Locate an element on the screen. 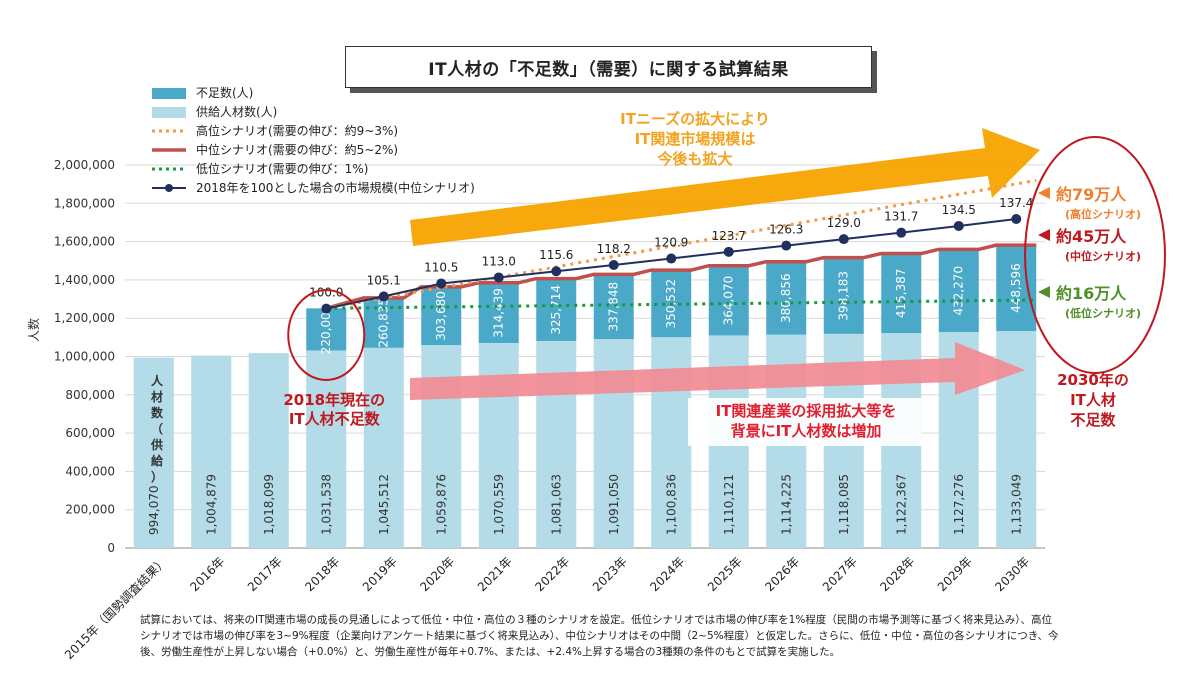 The image size is (1200, 700). y-tick-label: 600,000 is located at coordinates (90, 433).